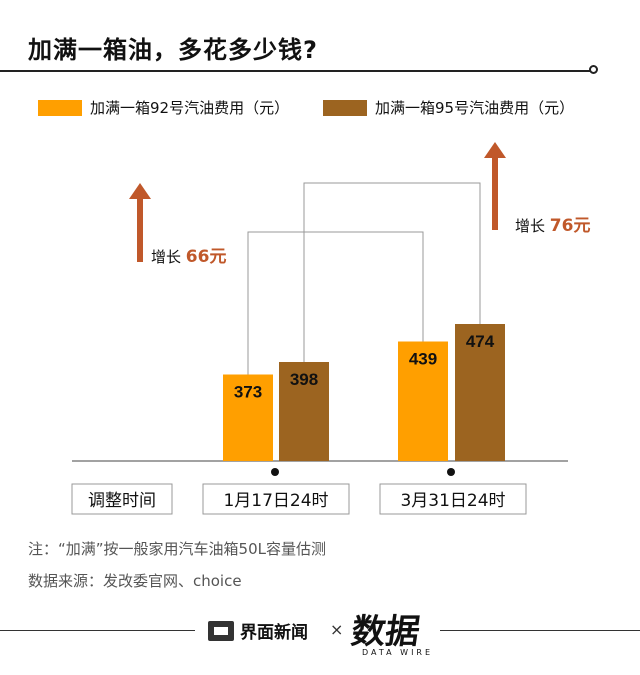  I want to click on title-rule, so click(295, 71).